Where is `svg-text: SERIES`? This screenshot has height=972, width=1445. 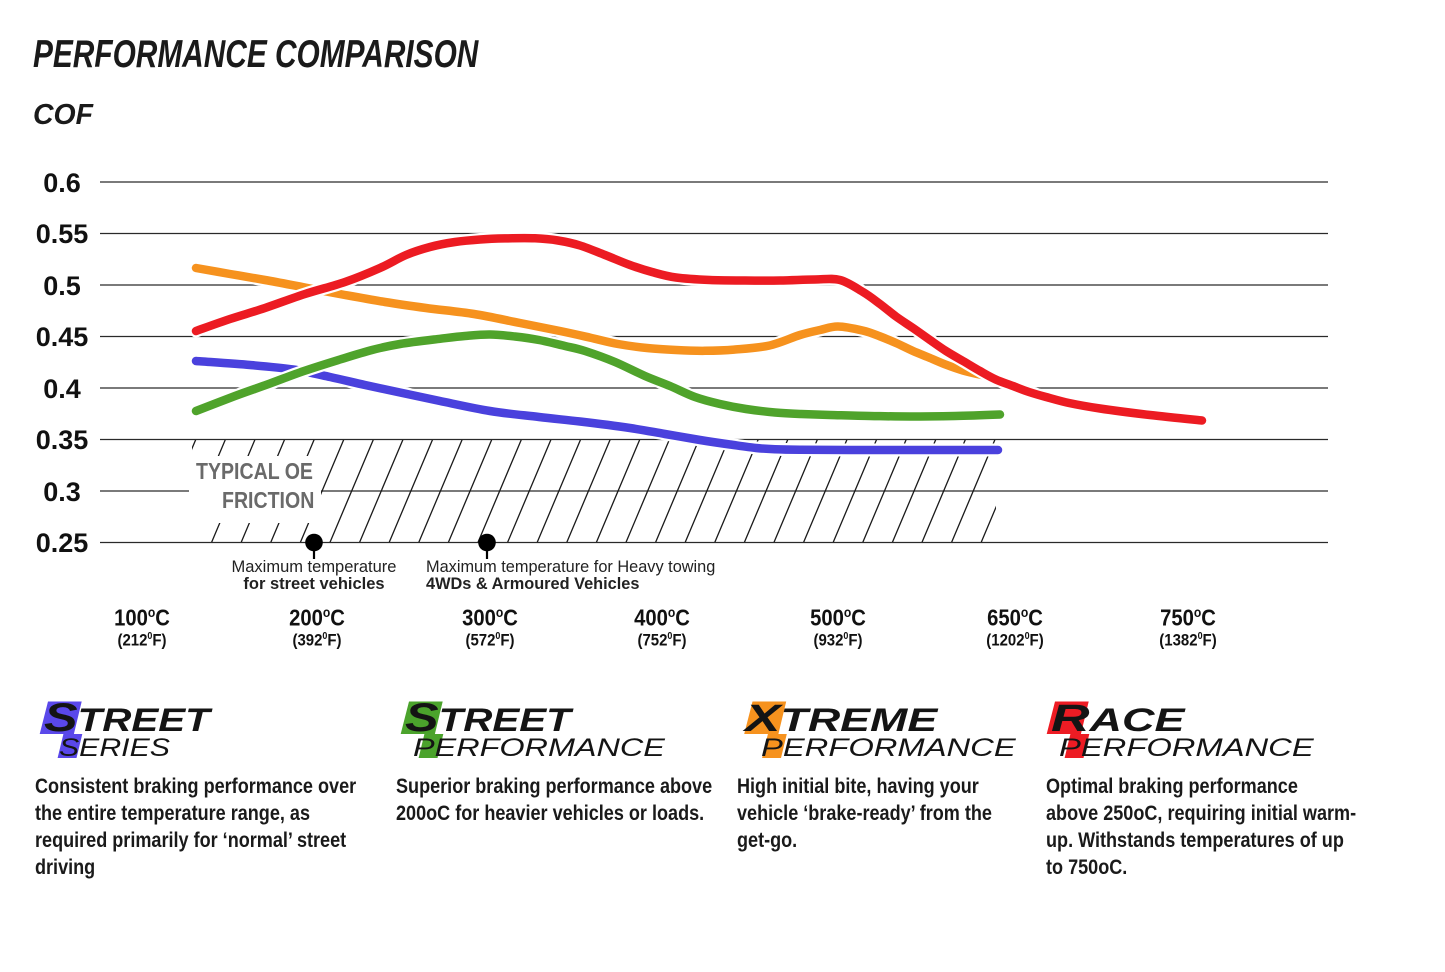 svg-text: SERIES is located at coordinates (114, 747).